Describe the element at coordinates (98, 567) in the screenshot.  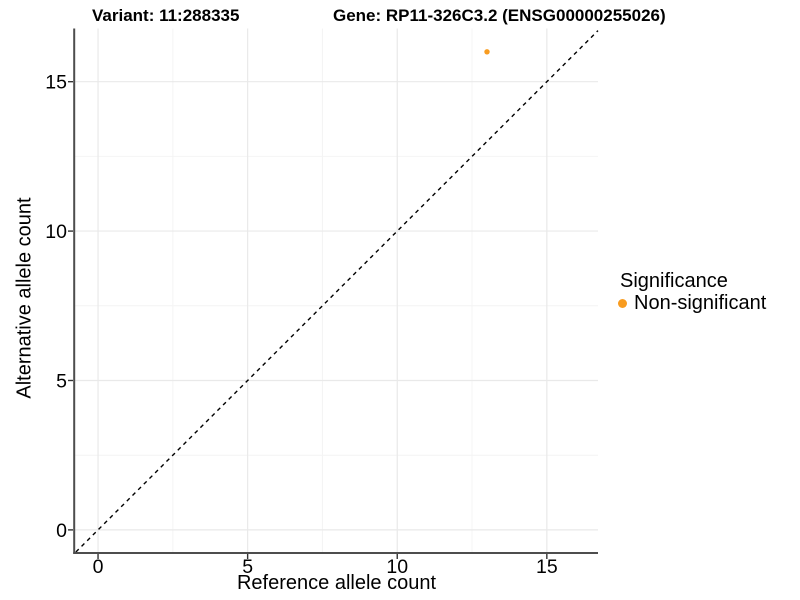
I see `x-tick-label: 0` at that location.